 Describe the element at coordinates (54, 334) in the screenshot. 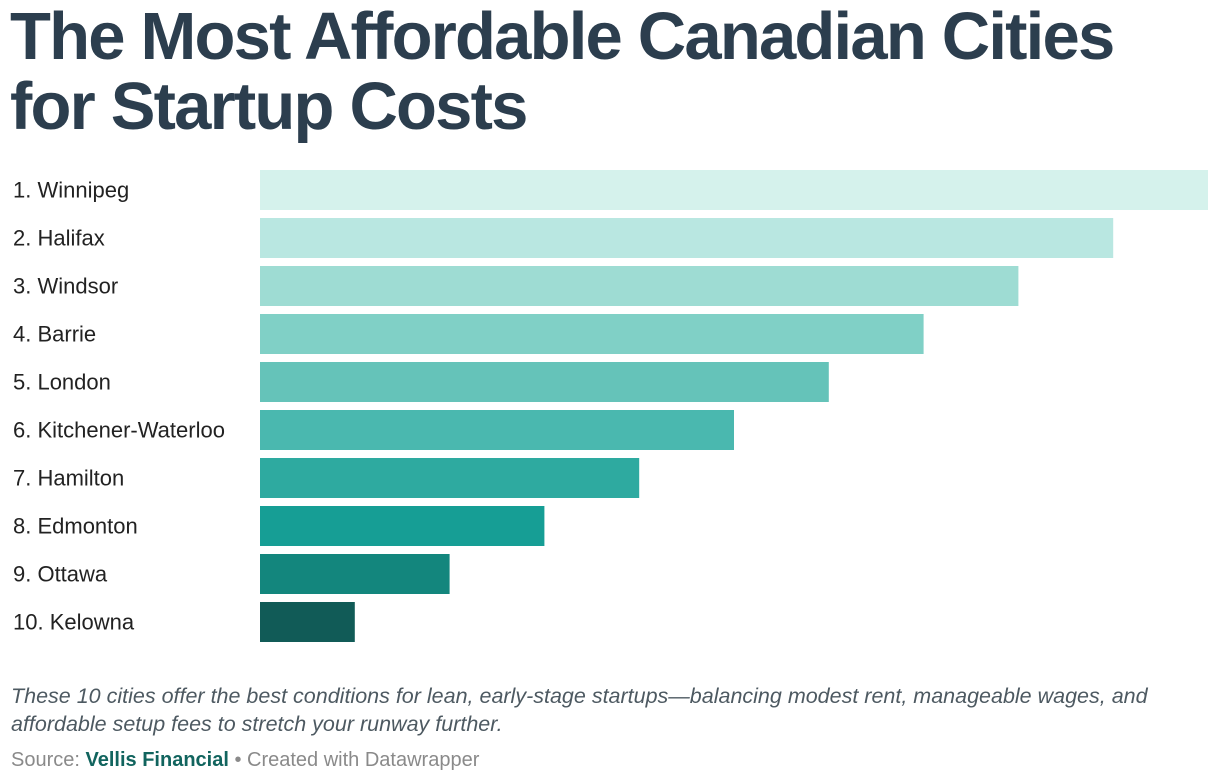

I see `category-label: 4. Barrie` at that location.